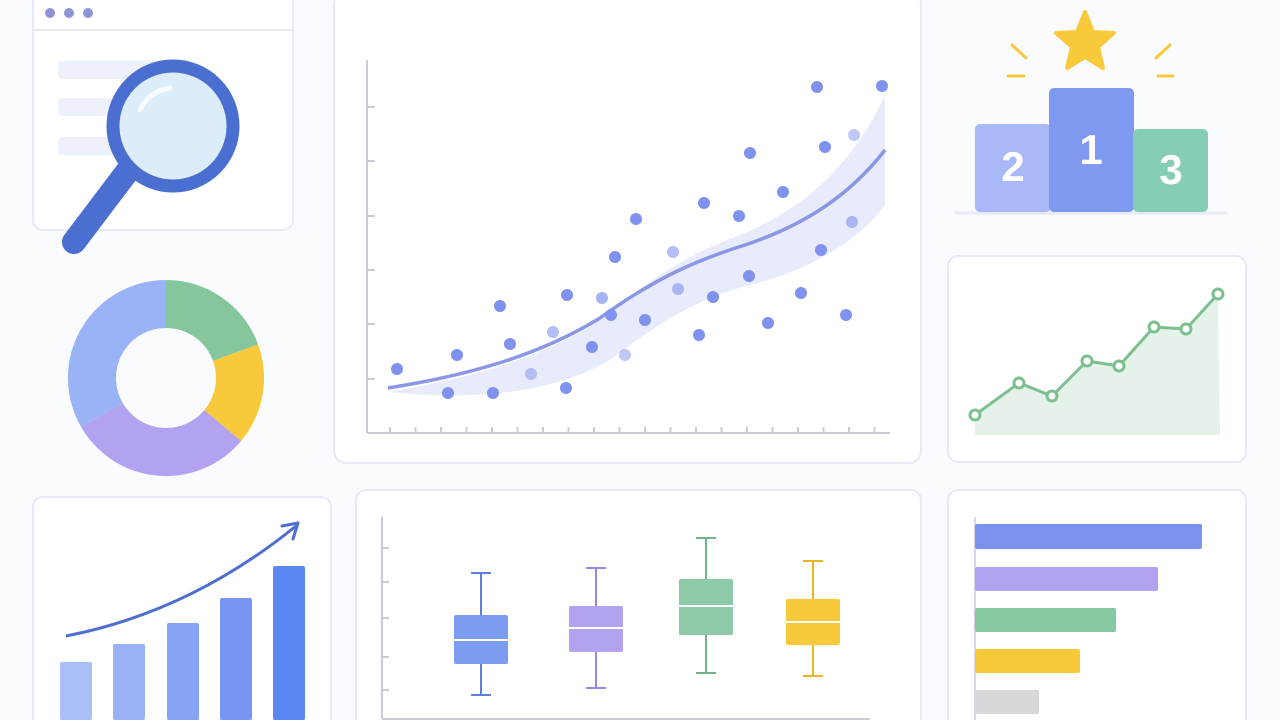  I want to click on place-label: 2, so click(1012, 166).